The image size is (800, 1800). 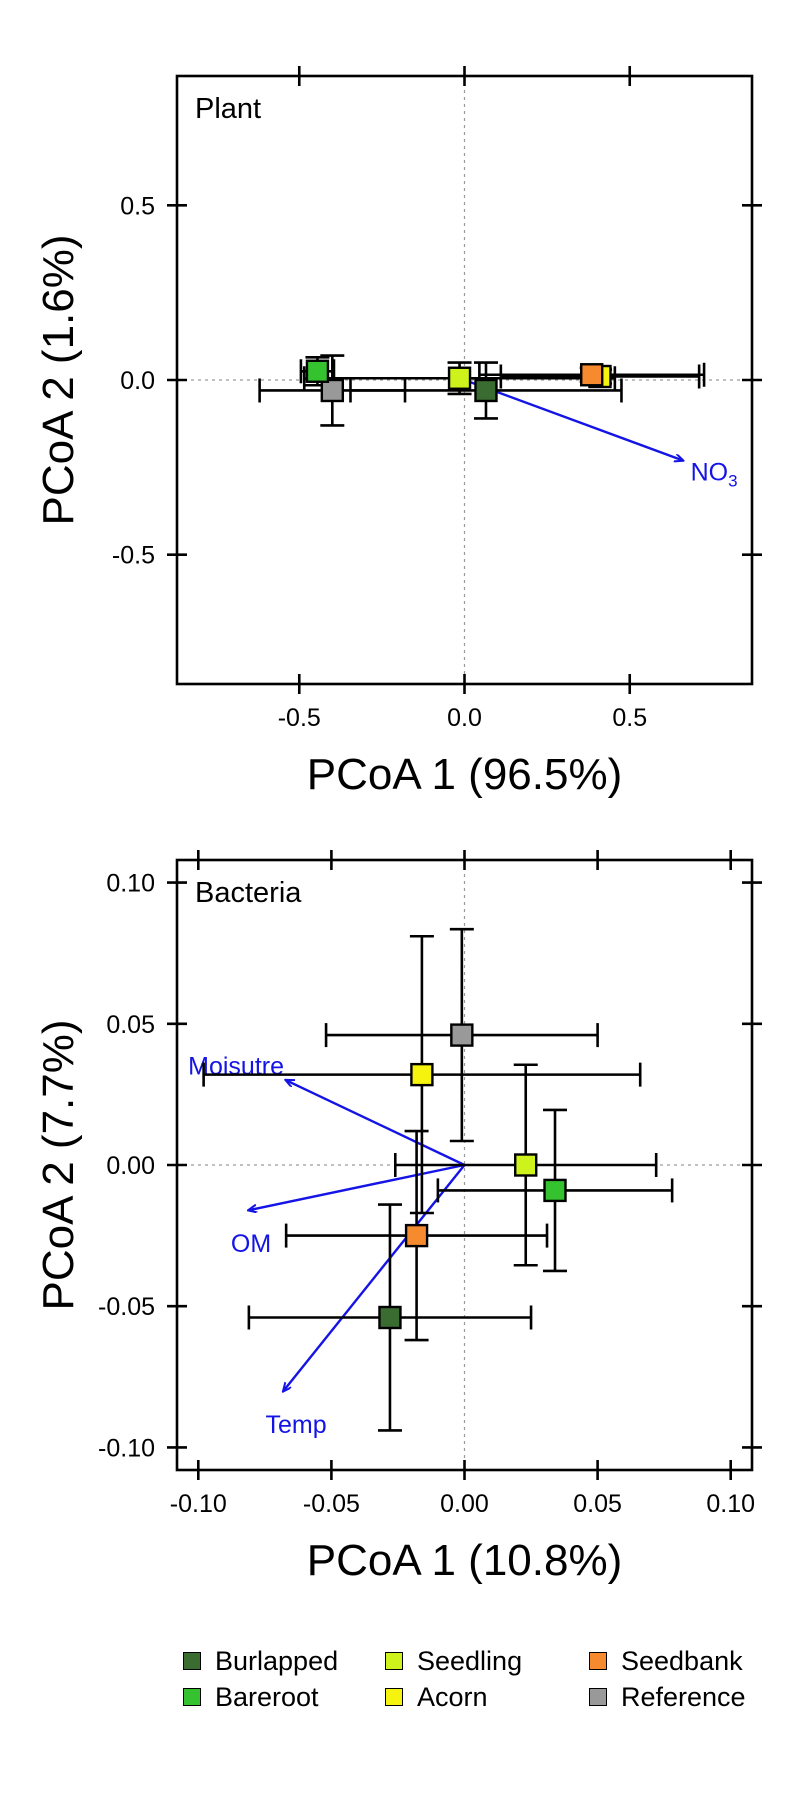 What do you see at coordinates (464, 718) in the screenshot?
I see `x-tick-label: 0.0` at bounding box center [464, 718].